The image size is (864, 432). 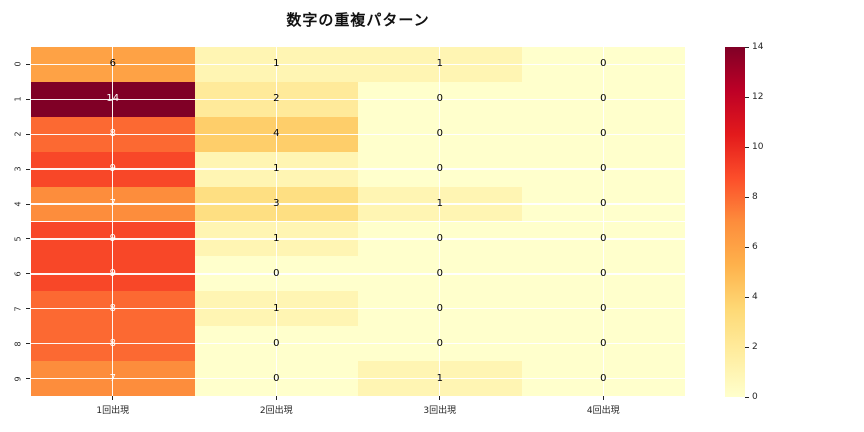 I want to click on cell-annotation: 14, so click(x=113, y=99).